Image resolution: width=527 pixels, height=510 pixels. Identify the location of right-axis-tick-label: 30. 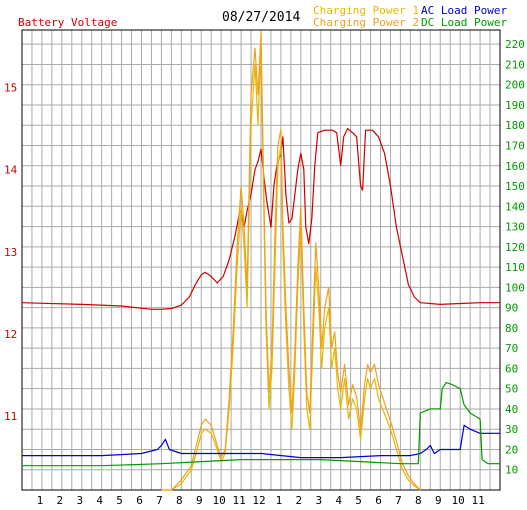
(511, 429).